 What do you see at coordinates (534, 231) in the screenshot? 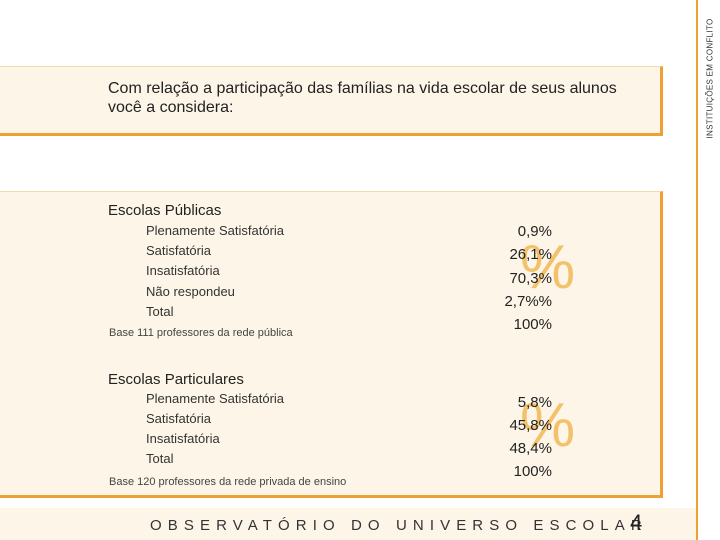
I see `public-value: 0,9%` at bounding box center [534, 231].